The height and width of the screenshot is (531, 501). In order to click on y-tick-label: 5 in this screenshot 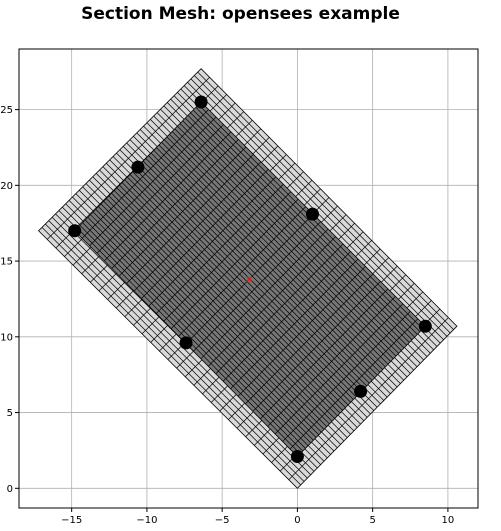, I will do `click(10, 413)`.